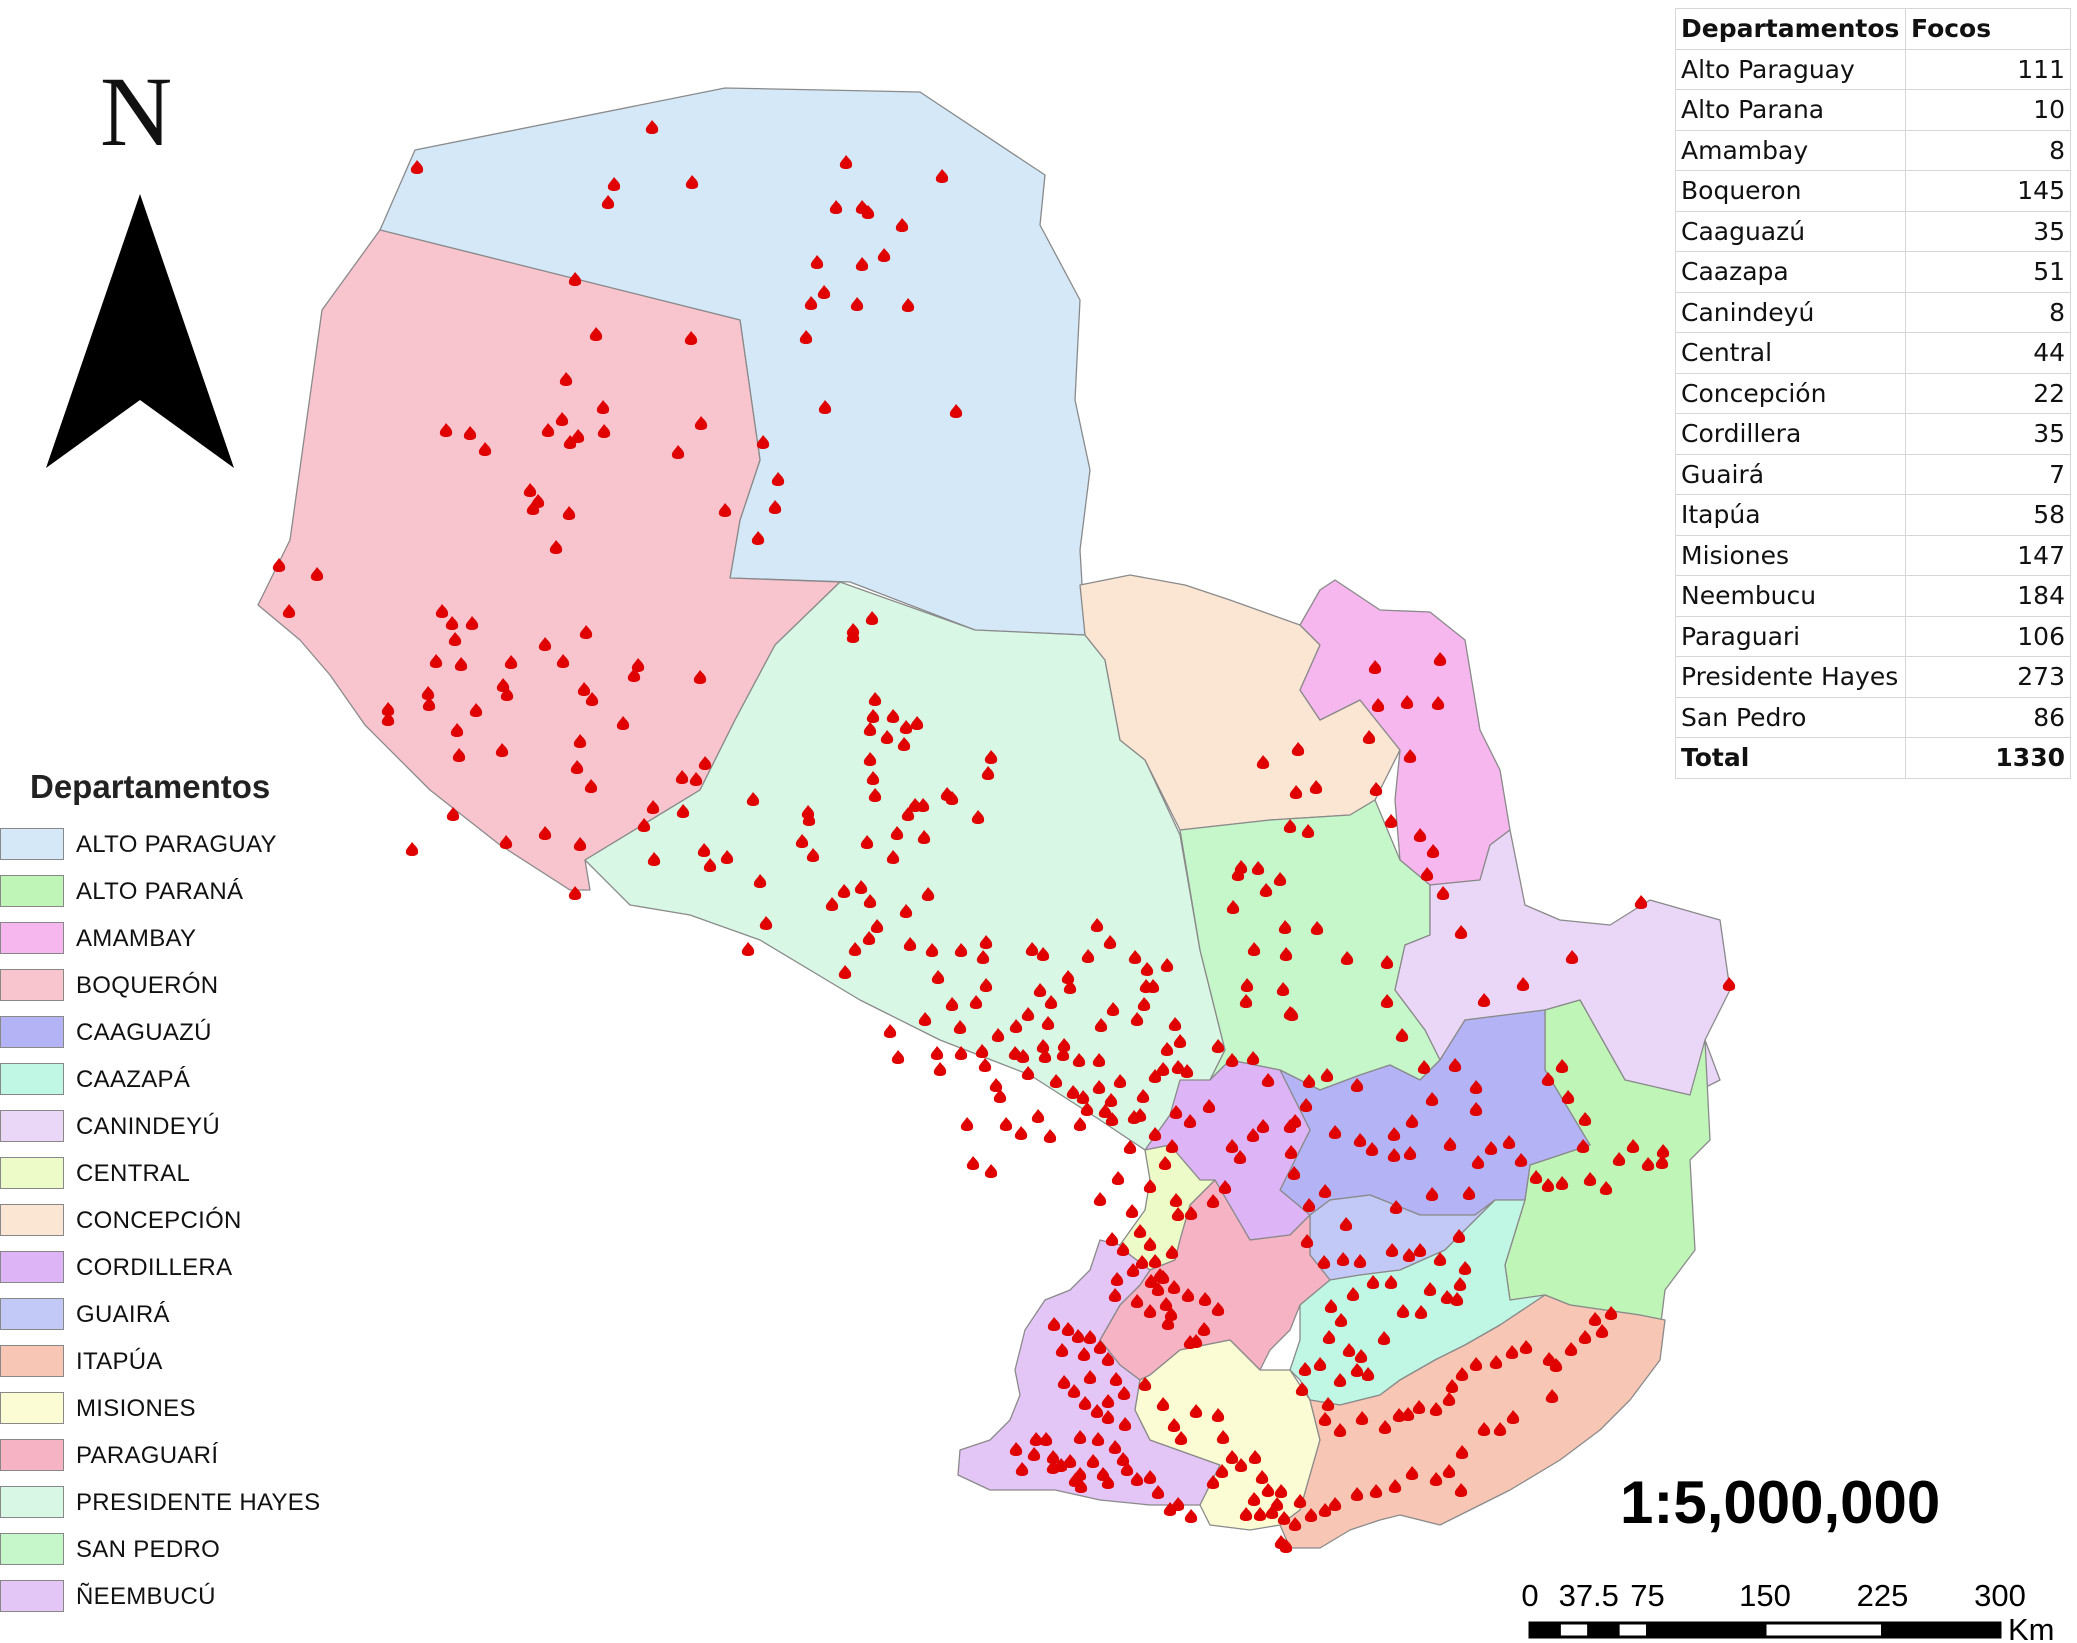 The image size is (2077, 1643). Describe the element at coordinates (2000, 1595) in the screenshot. I see `scale-tick-label: 300` at that location.